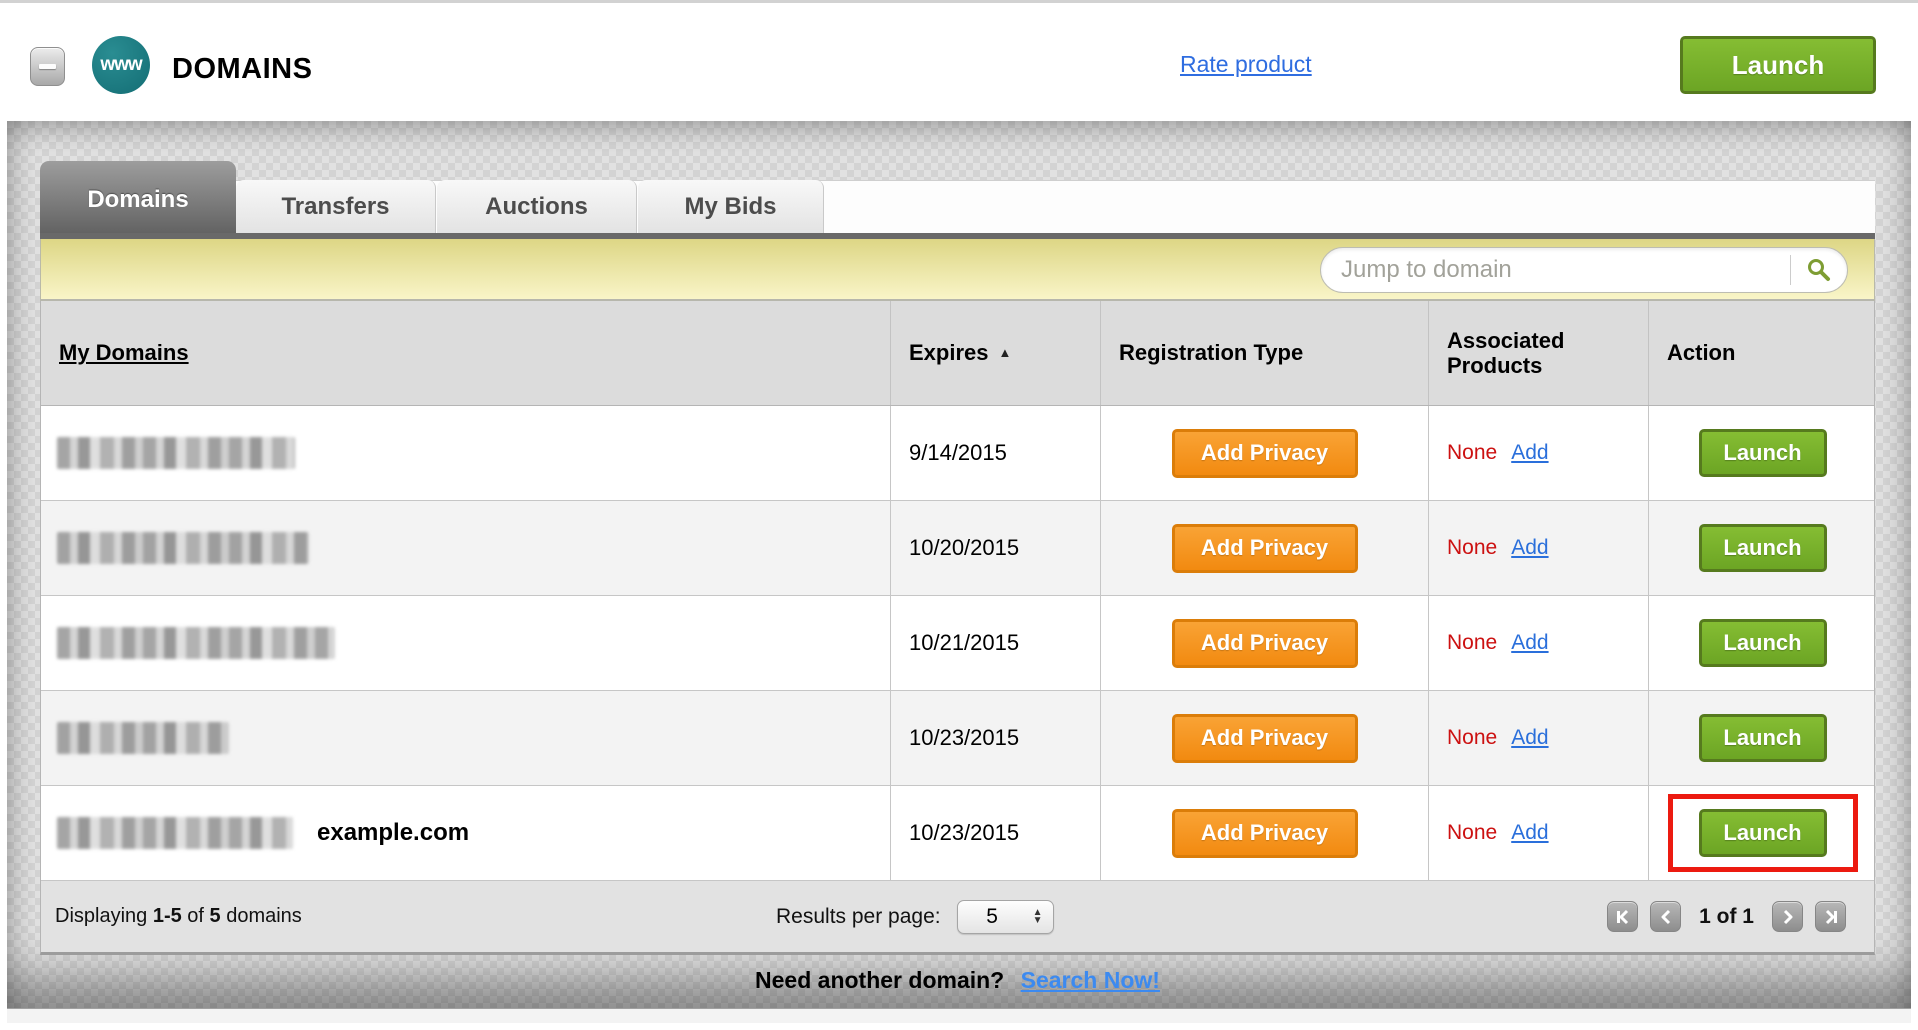 The width and height of the screenshot is (1918, 1030). I want to click on next-page-icon, so click(1787, 916).